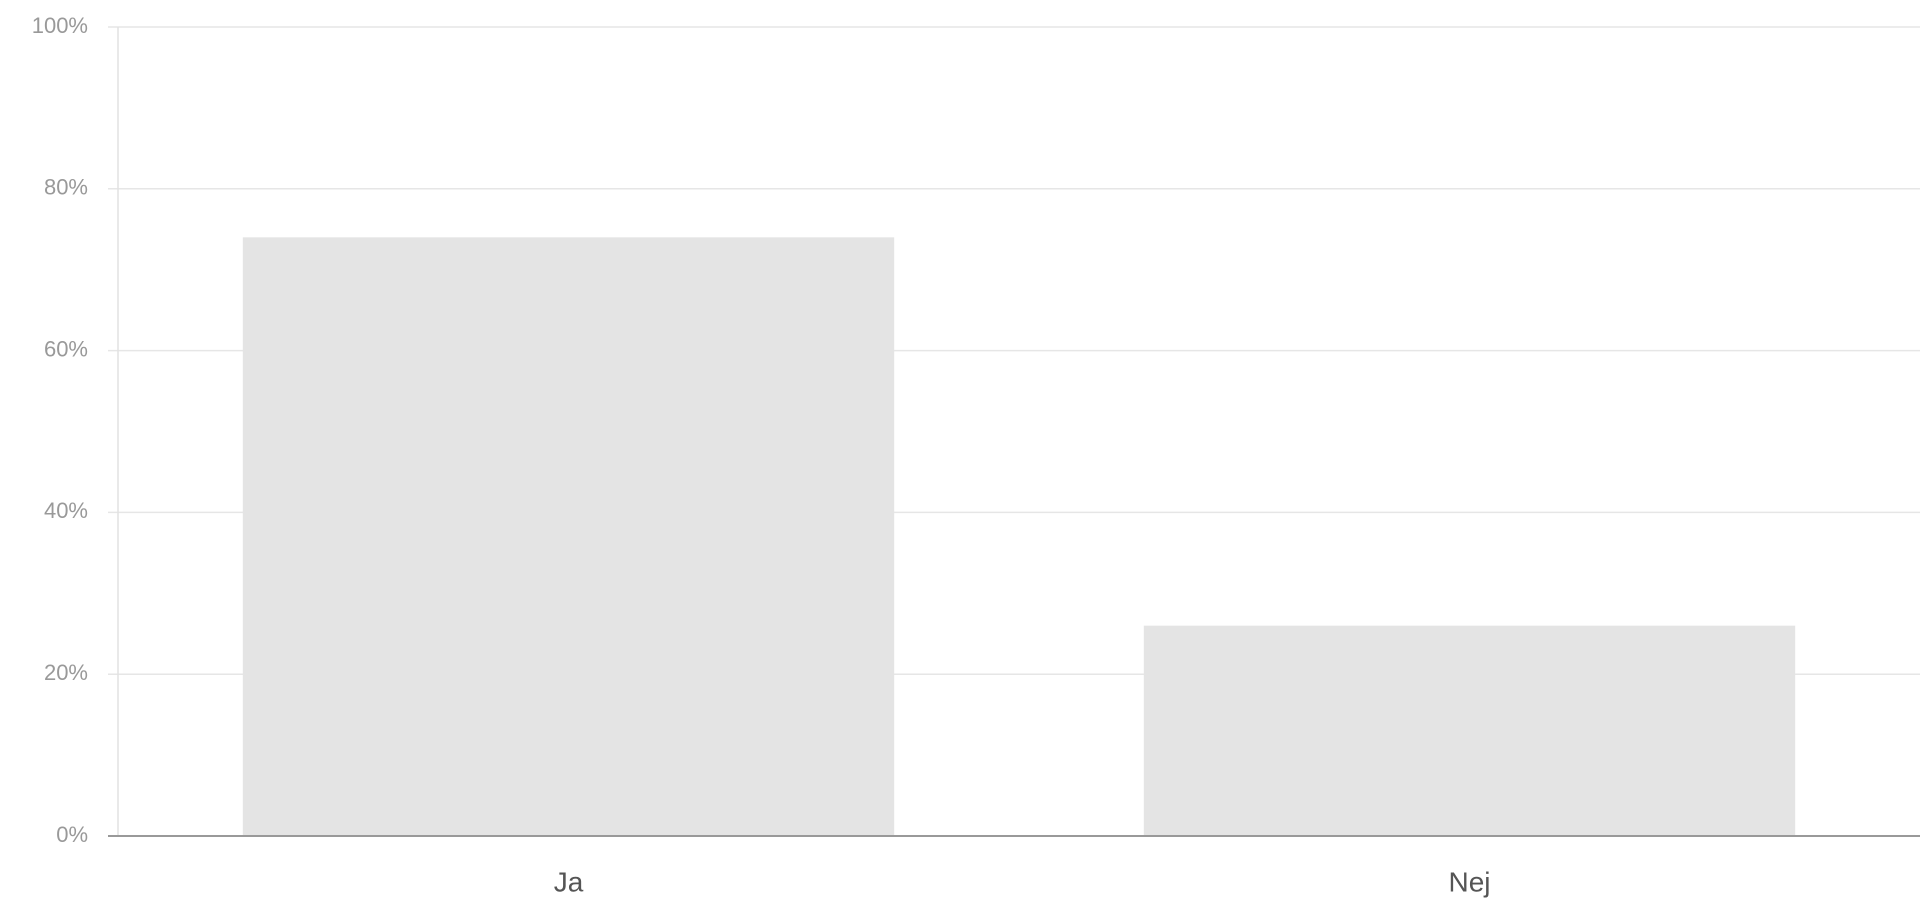 Image resolution: width=1920 pixels, height=905 pixels. What do you see at coordinates (60, 25) in the screenshot?
I see `y-tick-label: 100%` at bounding box center [60, 25].